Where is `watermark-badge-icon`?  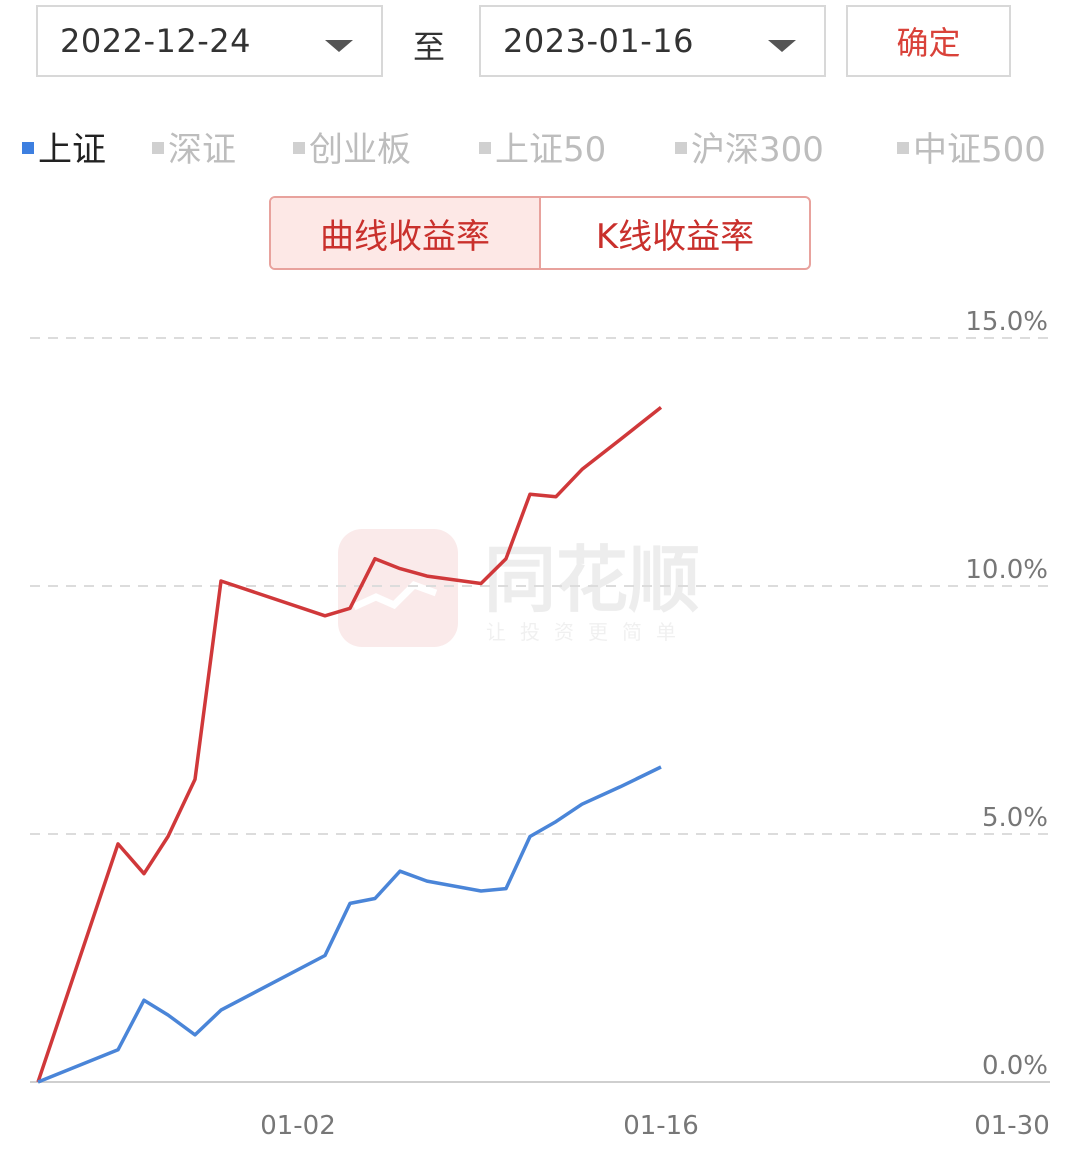 watermark-badge-icon is located at coordinates (398, 588).